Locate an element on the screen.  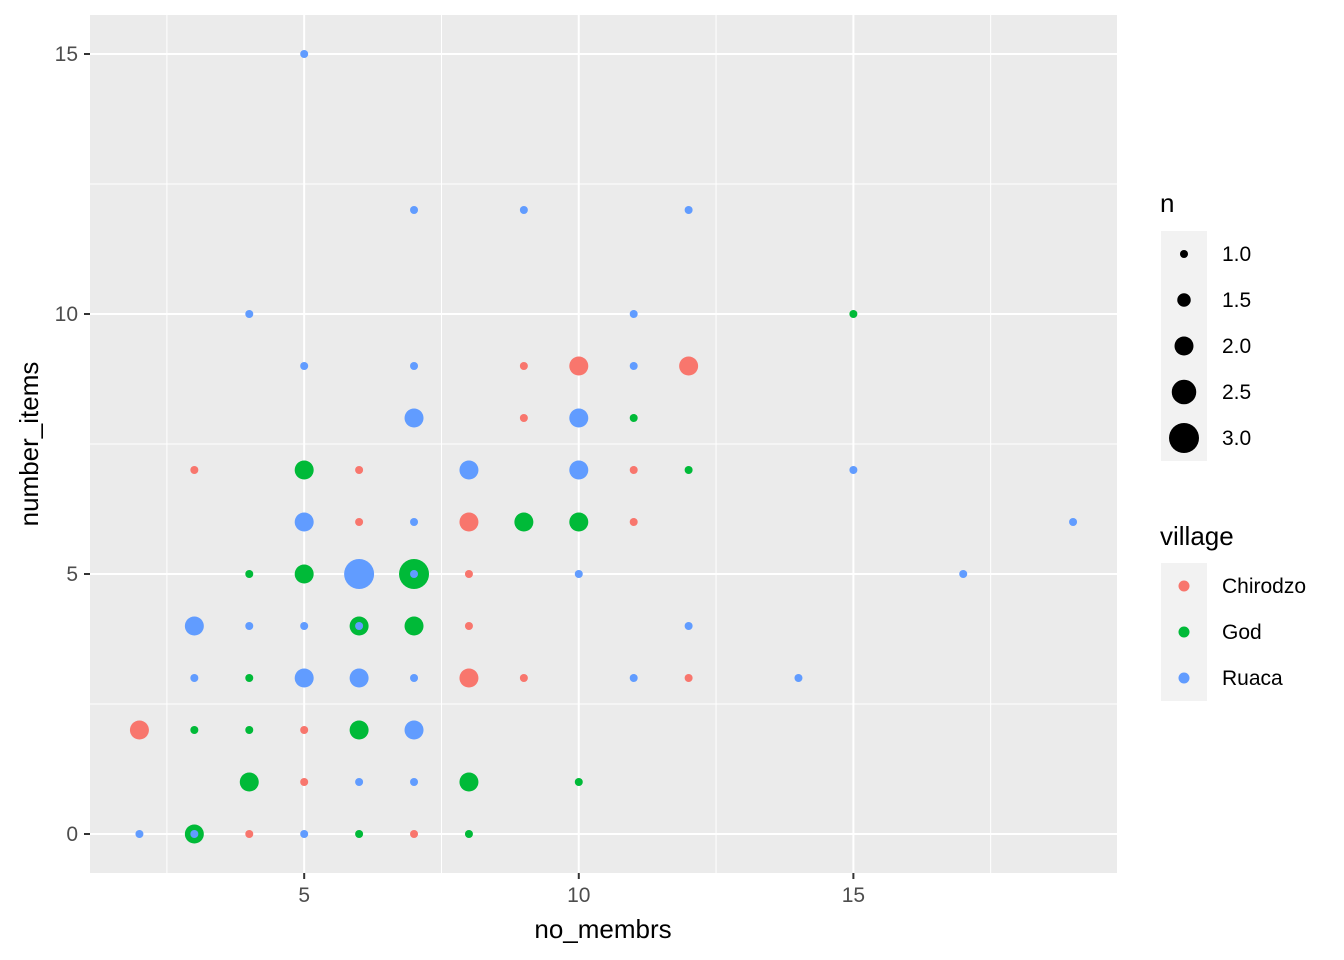
color-legend-title: village is located at coordinates (1197, 536).